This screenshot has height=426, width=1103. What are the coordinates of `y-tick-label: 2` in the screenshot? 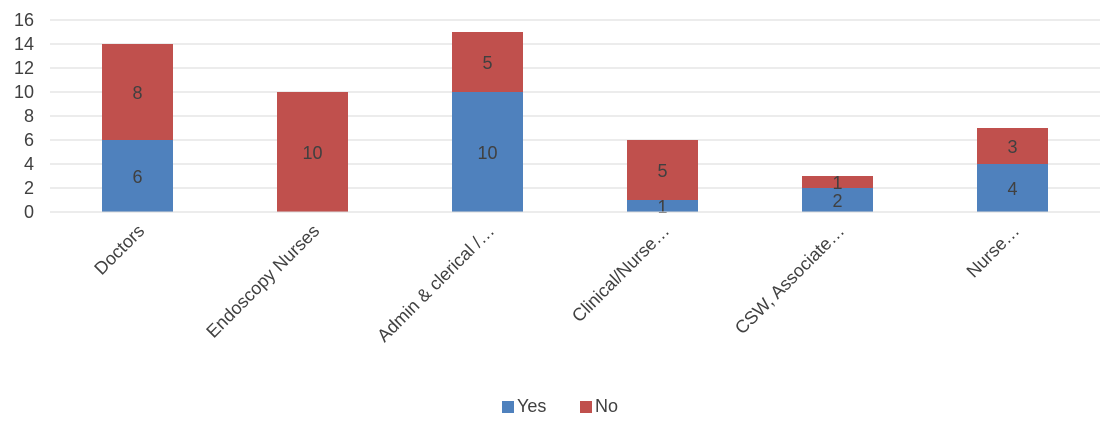 It's located at (29, 188).